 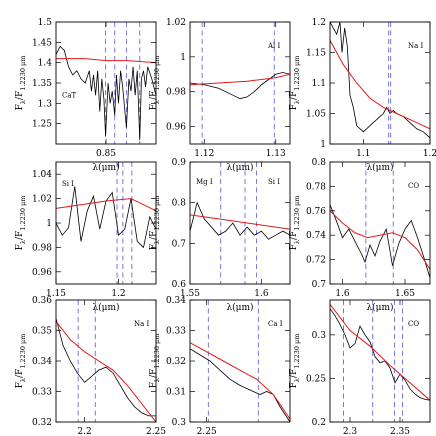 I want to click on x-tick-label: 1.65, so click(x=405, y=294).